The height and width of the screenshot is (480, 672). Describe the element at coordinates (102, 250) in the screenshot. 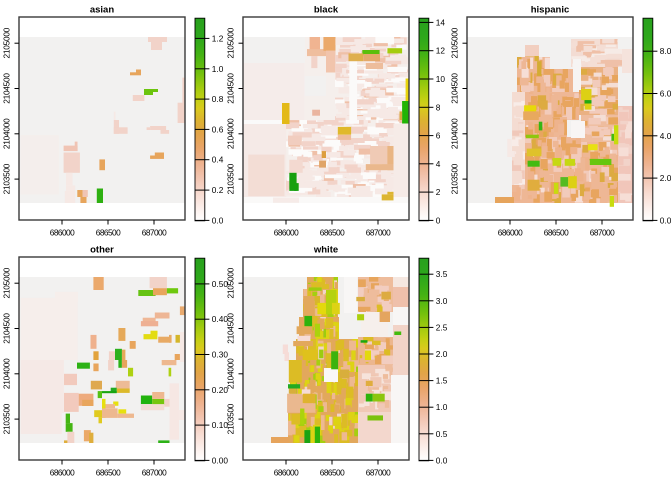

I see `svg-text: other` at that location.